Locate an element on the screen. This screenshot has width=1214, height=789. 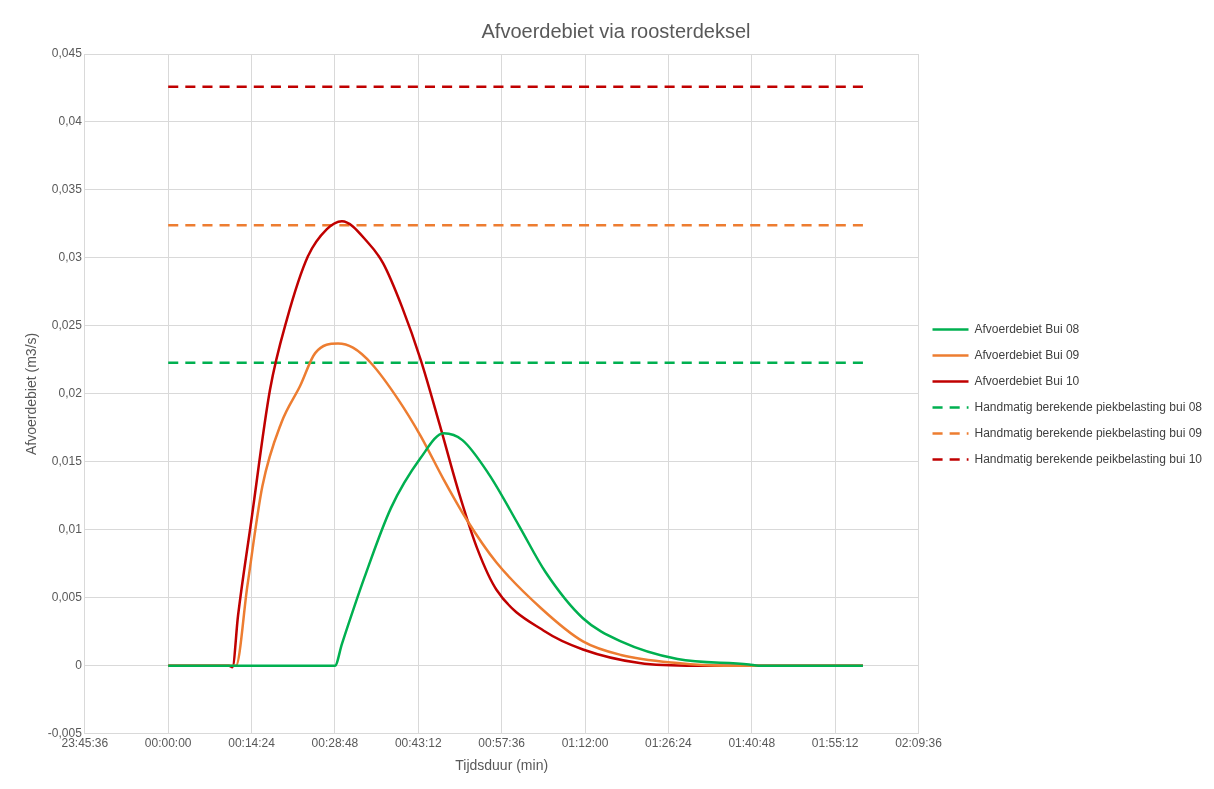
x-tick-label: 01:12:00 is located at coordinates (585, 743).